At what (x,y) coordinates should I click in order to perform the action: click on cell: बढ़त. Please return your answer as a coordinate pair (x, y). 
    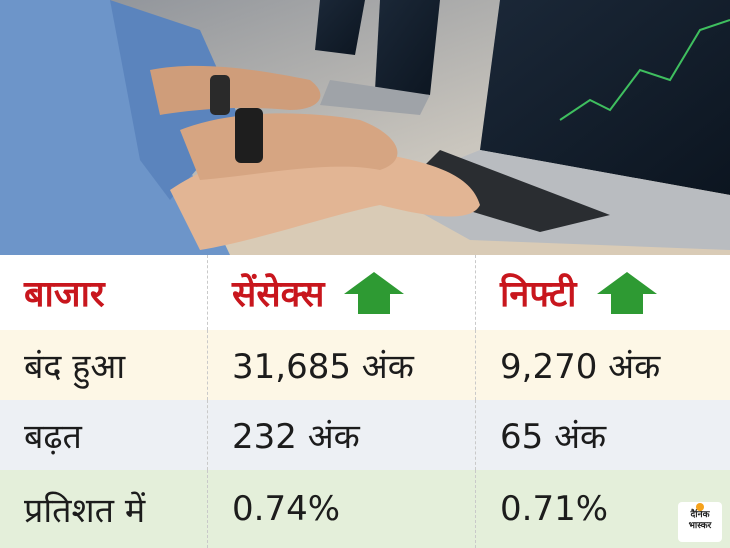
    Looking at the image, I should click on (53, 437).